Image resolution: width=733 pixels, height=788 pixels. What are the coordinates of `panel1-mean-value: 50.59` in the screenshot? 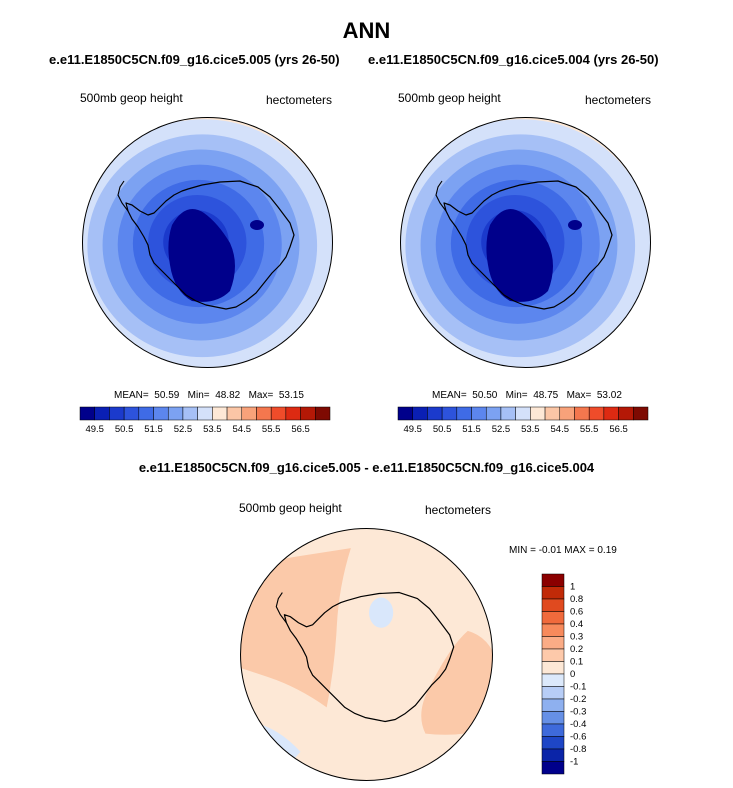 It's located at (167, 395).